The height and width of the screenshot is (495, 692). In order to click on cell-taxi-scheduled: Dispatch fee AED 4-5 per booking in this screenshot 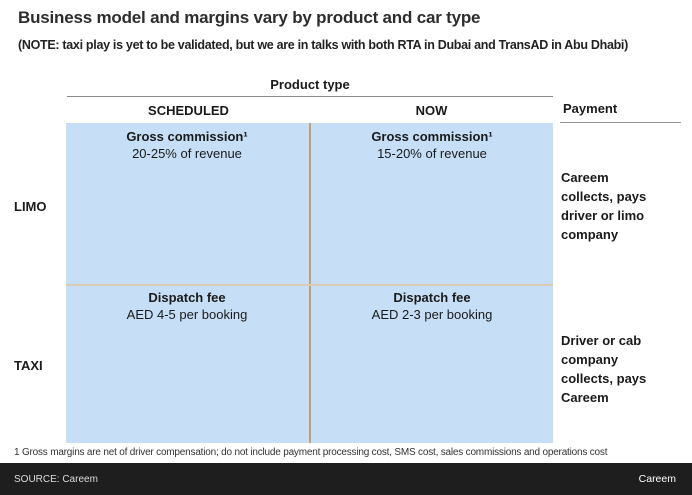, I will do `click(187, 306)`.